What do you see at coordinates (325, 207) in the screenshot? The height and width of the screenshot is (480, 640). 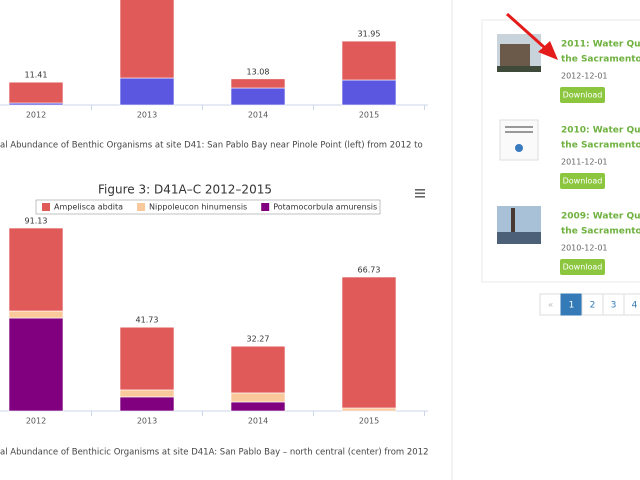 I see `legend-label: Potamocorbula amurensis` at bounding box center [325, 207].